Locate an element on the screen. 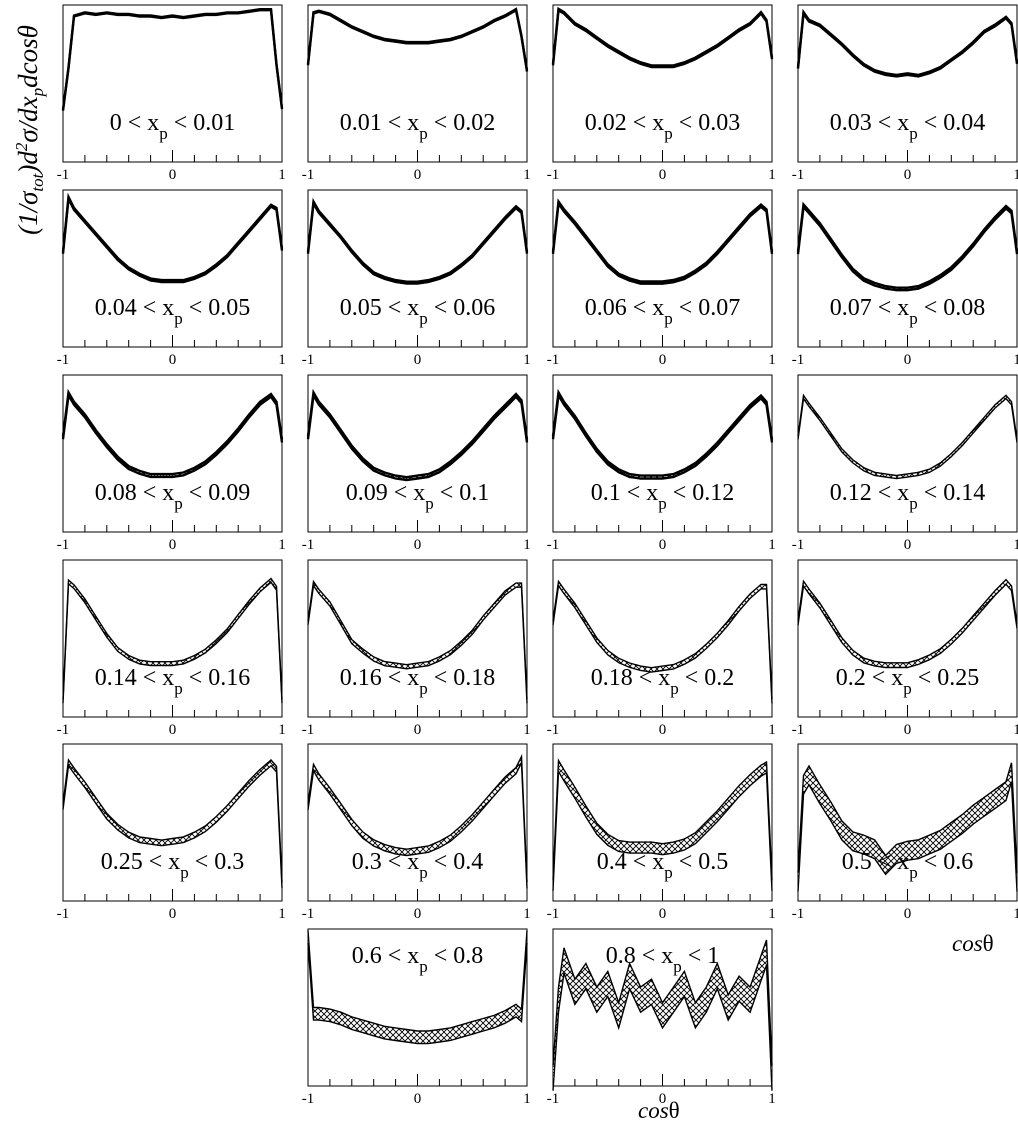 This screenshot has height=1129, width=1018. panel: 0.2 < xp < 0.25 -1 0 1 is located at coordinates (905, 648).